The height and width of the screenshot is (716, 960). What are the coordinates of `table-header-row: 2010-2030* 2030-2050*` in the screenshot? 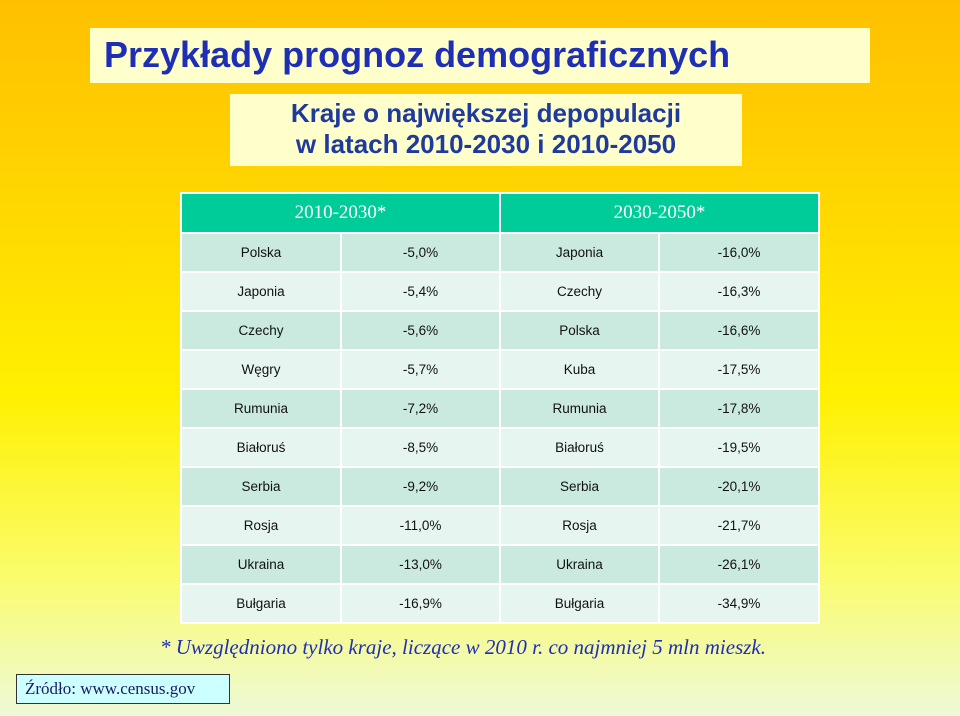 It's located at (500, 213).